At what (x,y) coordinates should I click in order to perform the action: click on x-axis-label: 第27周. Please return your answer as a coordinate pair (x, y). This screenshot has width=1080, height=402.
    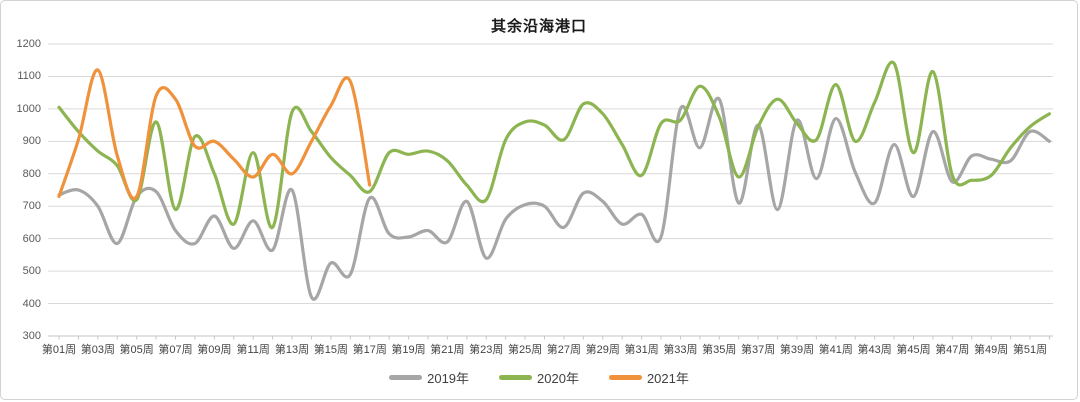
    Looking at the image, I should click on (564, 350).